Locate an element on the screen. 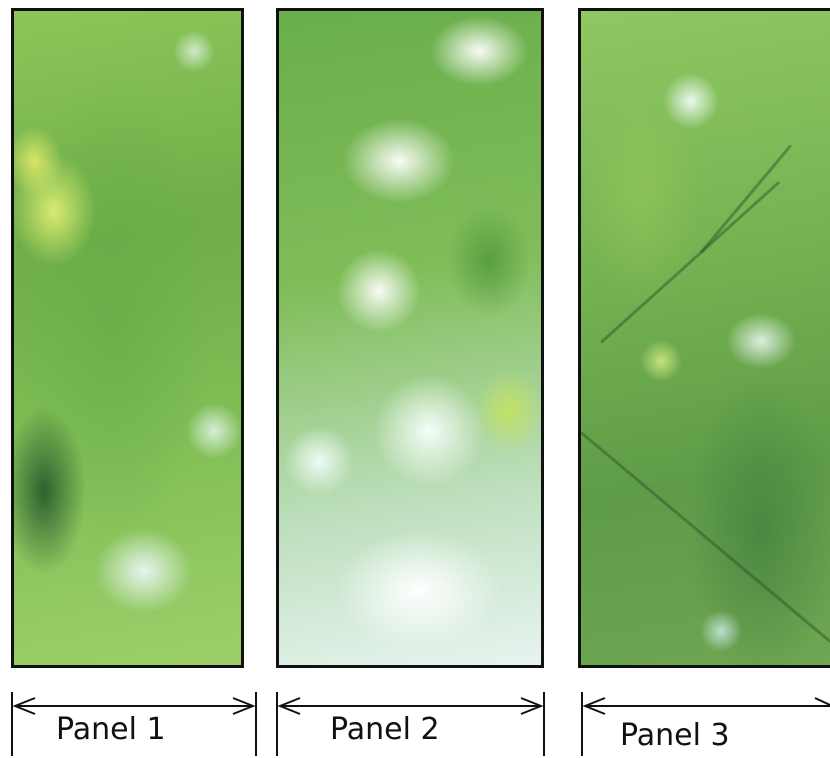 The width and height of the screenshot is (830, 758). panel-3-width-arrow is located at coordinates (706, 706).